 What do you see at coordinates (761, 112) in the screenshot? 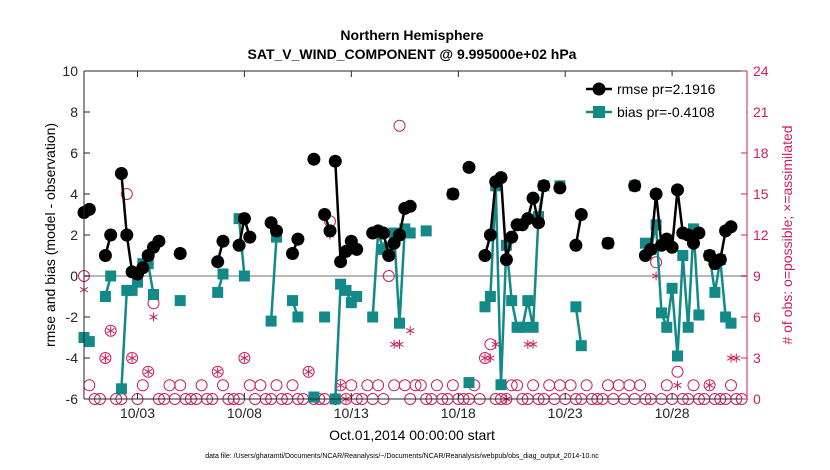
I see `y2-tick-label: 21` at bounding box center [761, 112].